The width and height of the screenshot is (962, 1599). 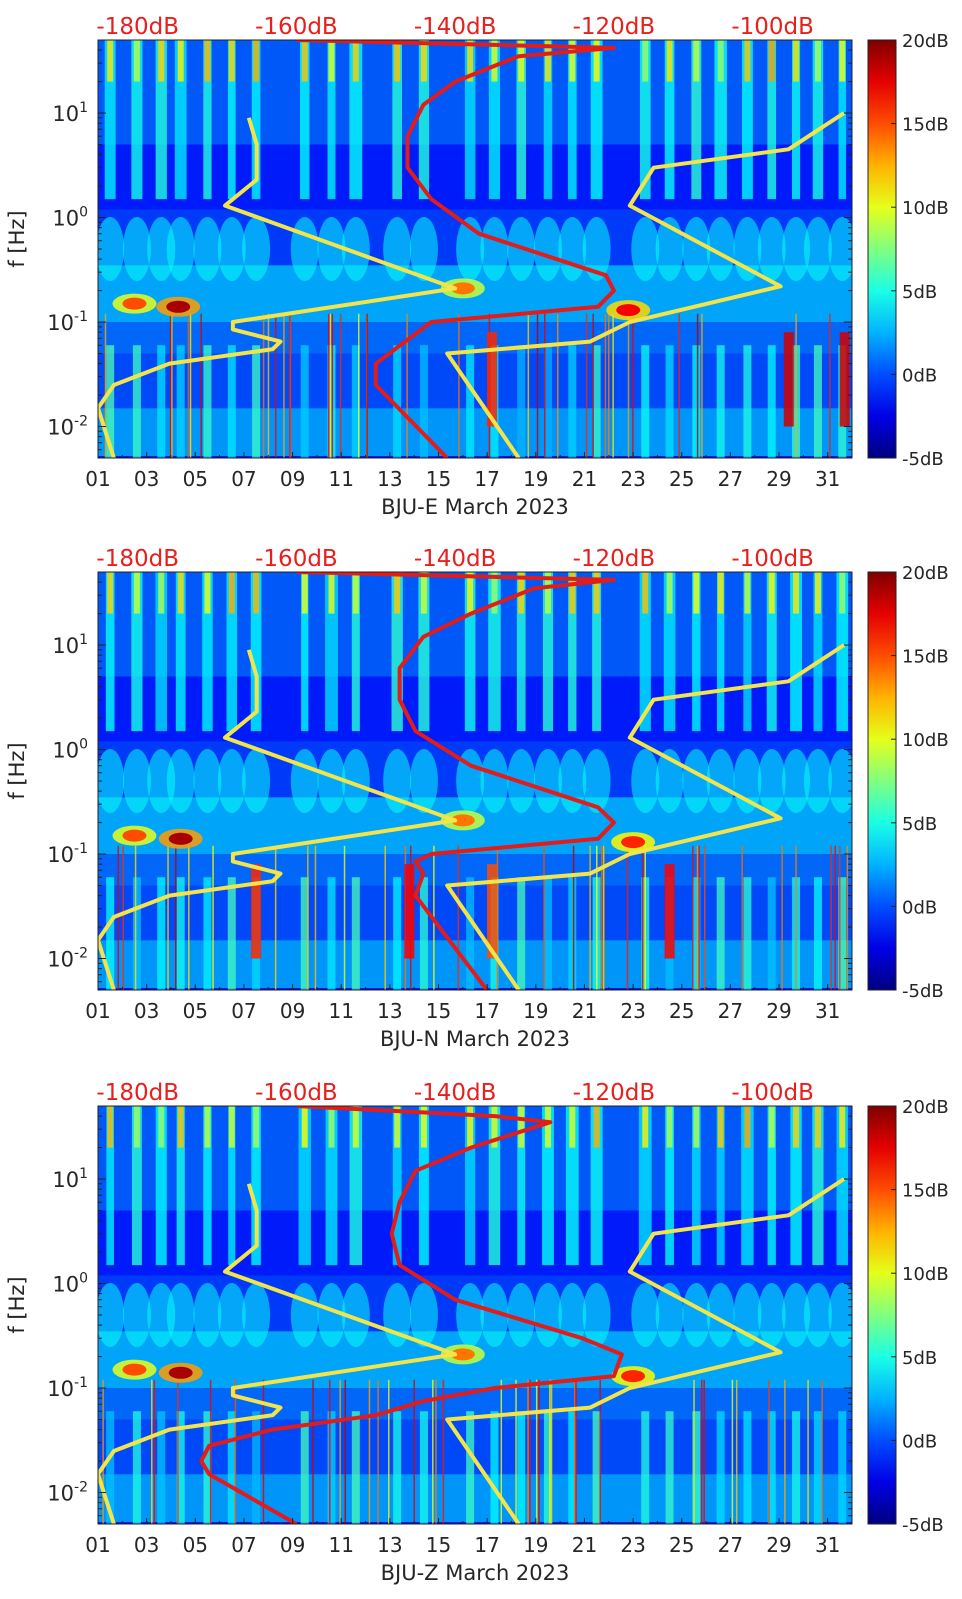 I want to click on low-frequency-burst, so click(x=844, y=379).